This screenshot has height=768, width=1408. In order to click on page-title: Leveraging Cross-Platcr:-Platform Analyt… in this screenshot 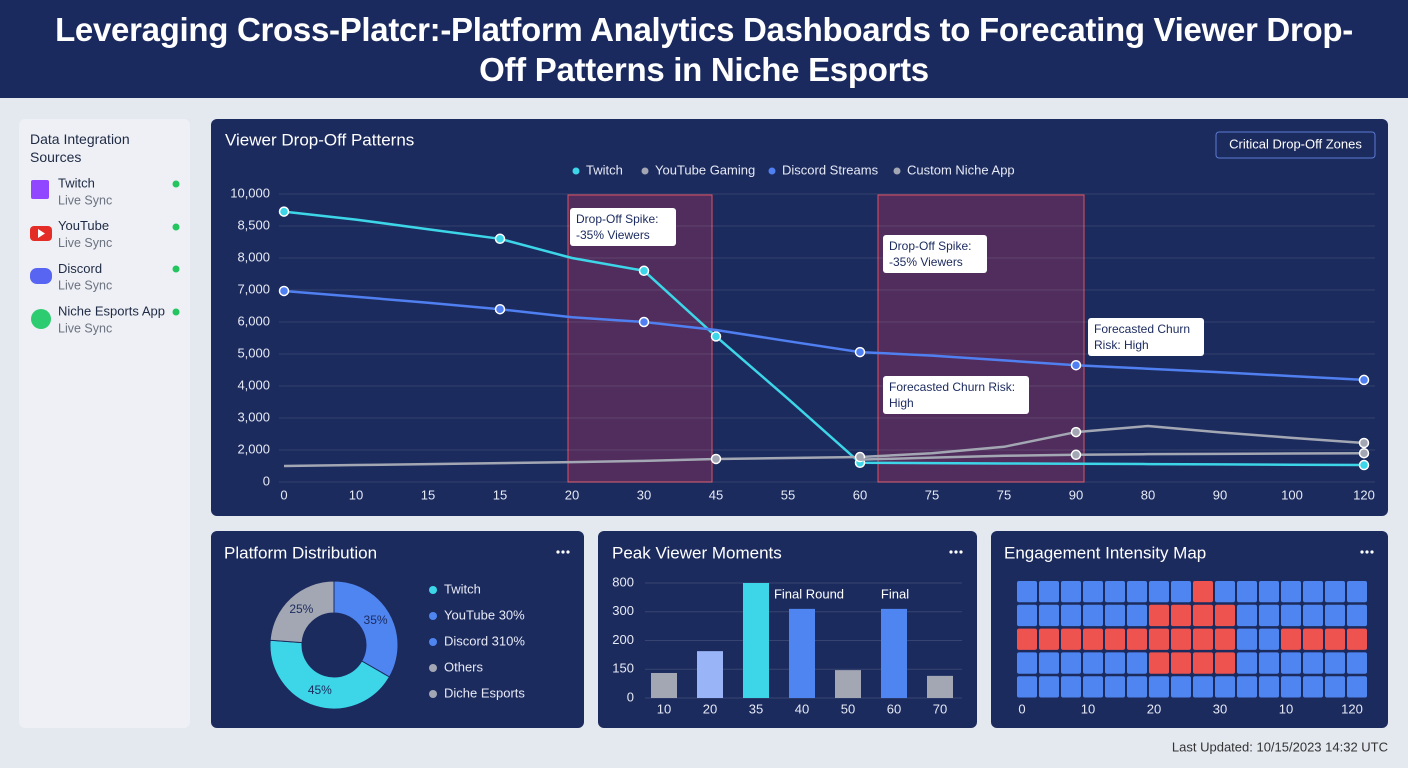, I will do `click(704, 49)`.